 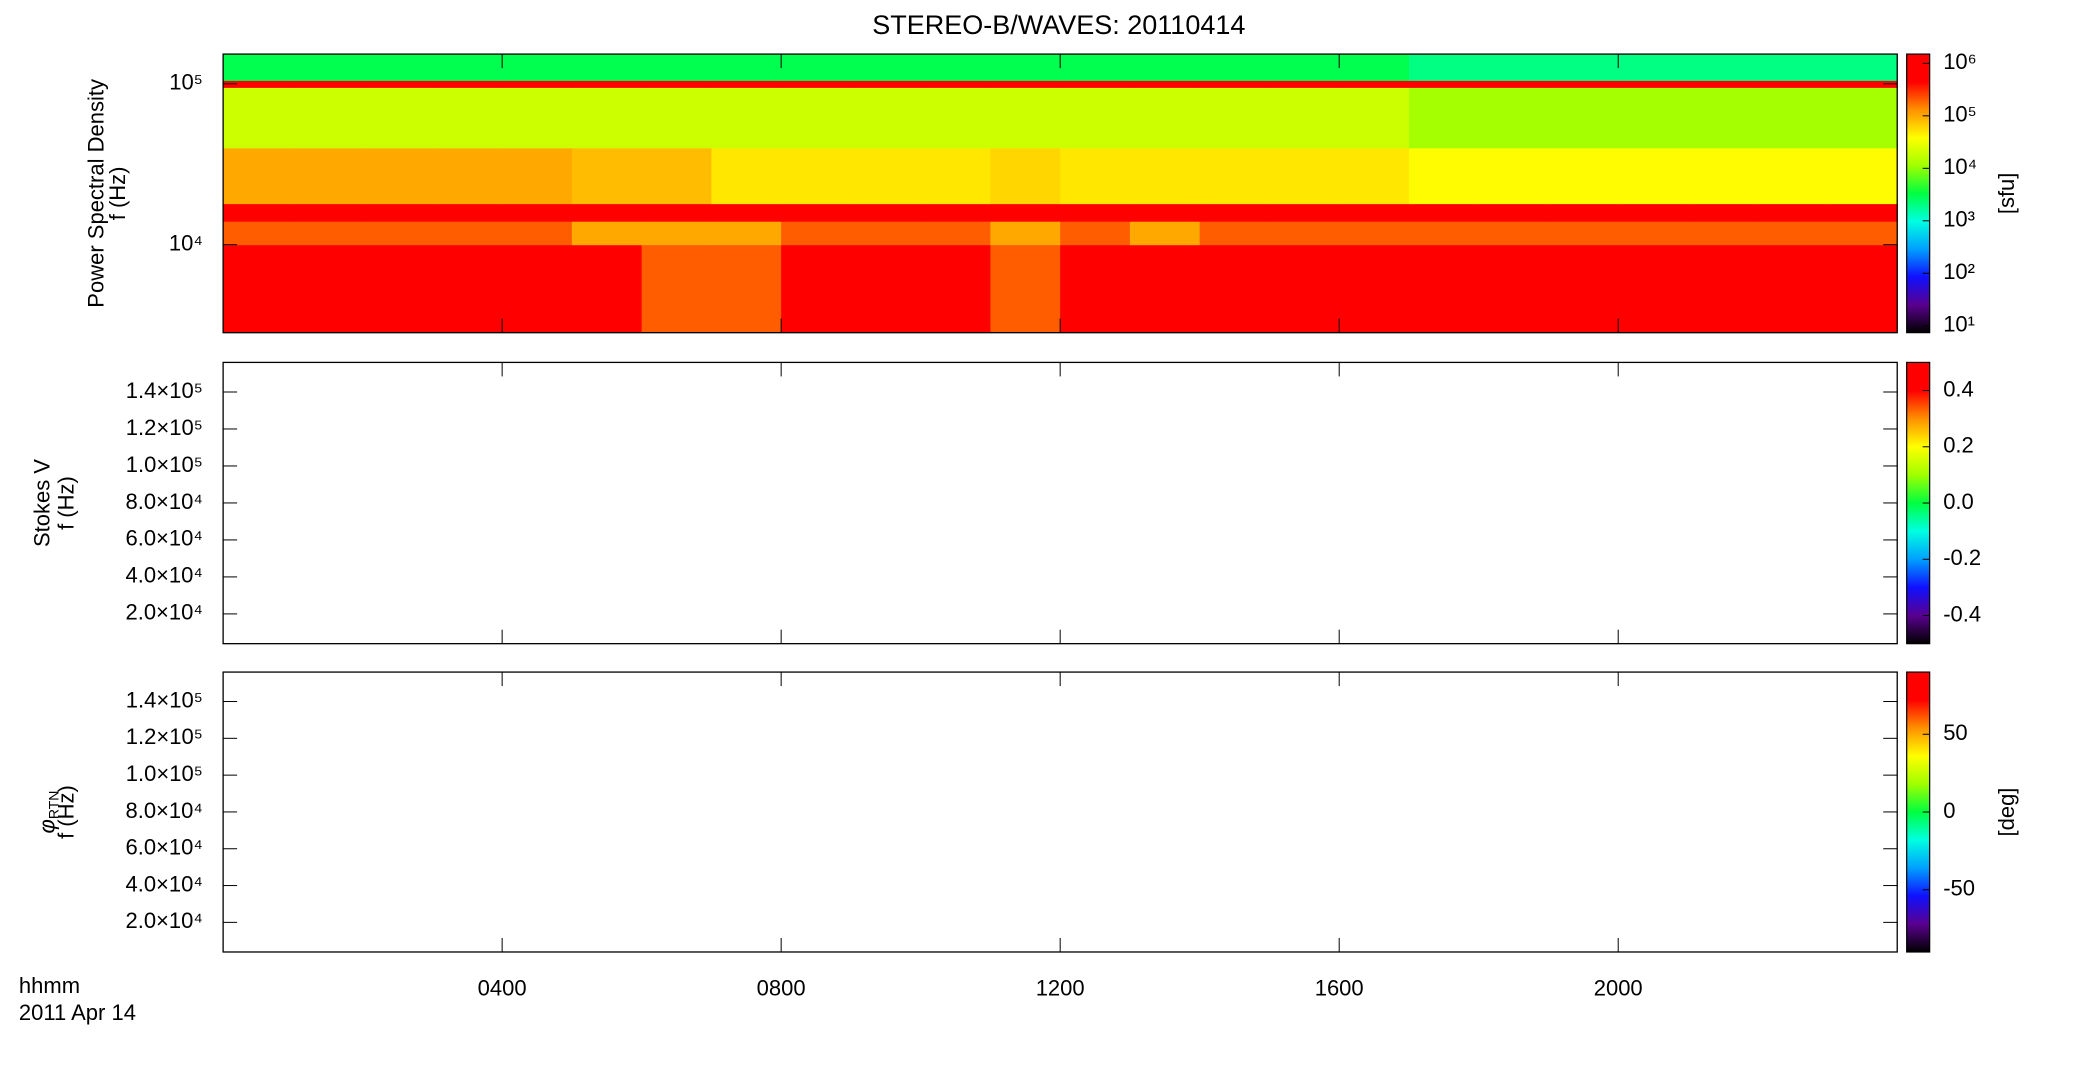 I want to click on y-axis-label: f (Hz), so click(x=65, y=812).